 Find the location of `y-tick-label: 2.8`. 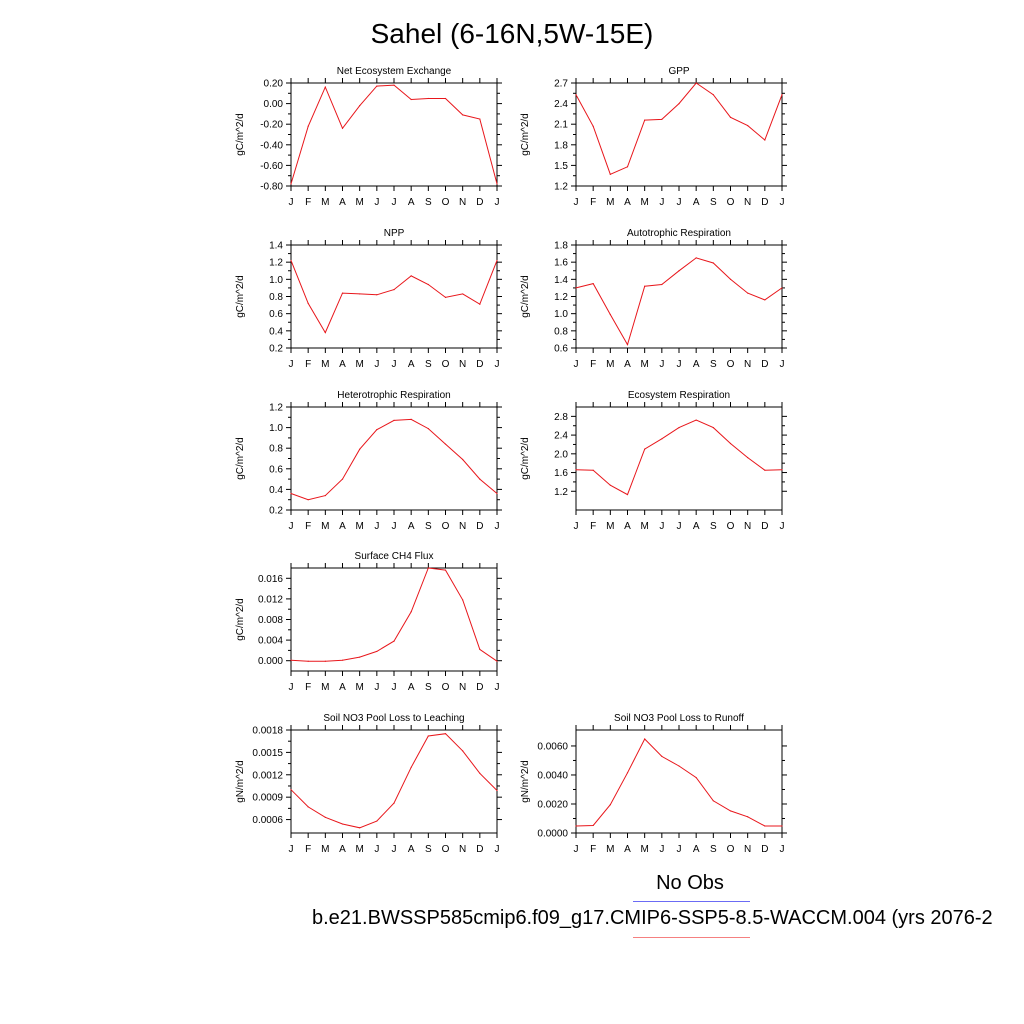

y-tick-label: 2.8 is located at coordinates (561, 417).